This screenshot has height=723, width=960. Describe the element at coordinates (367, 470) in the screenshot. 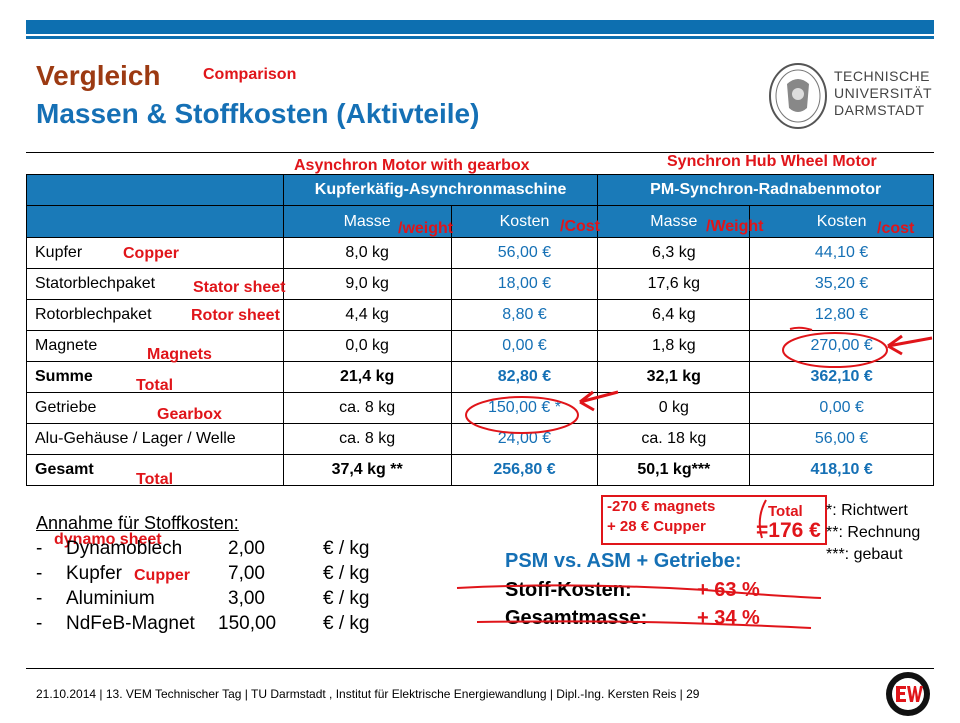

I see `cell-masse: 37,4 kg **` at that location.